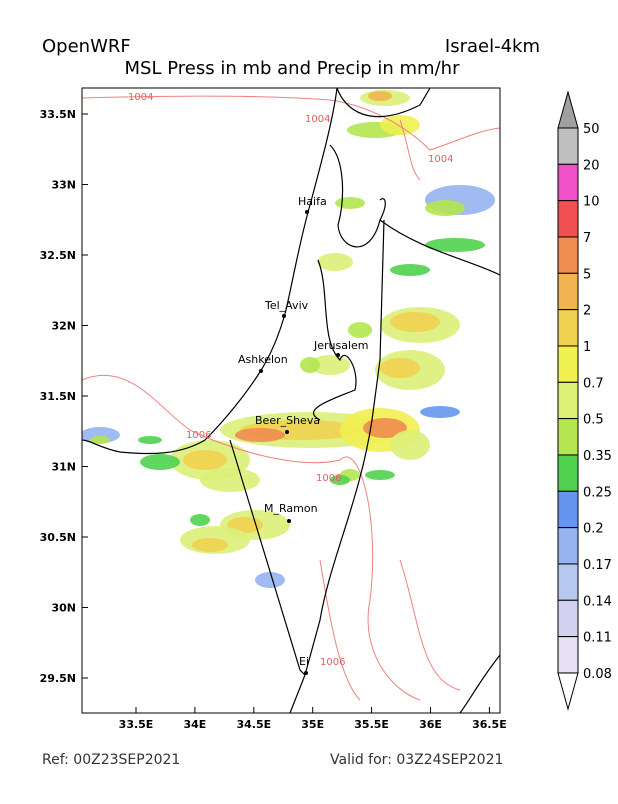  I want to click on x-tick-label: 34.5E, so click(253, 724).